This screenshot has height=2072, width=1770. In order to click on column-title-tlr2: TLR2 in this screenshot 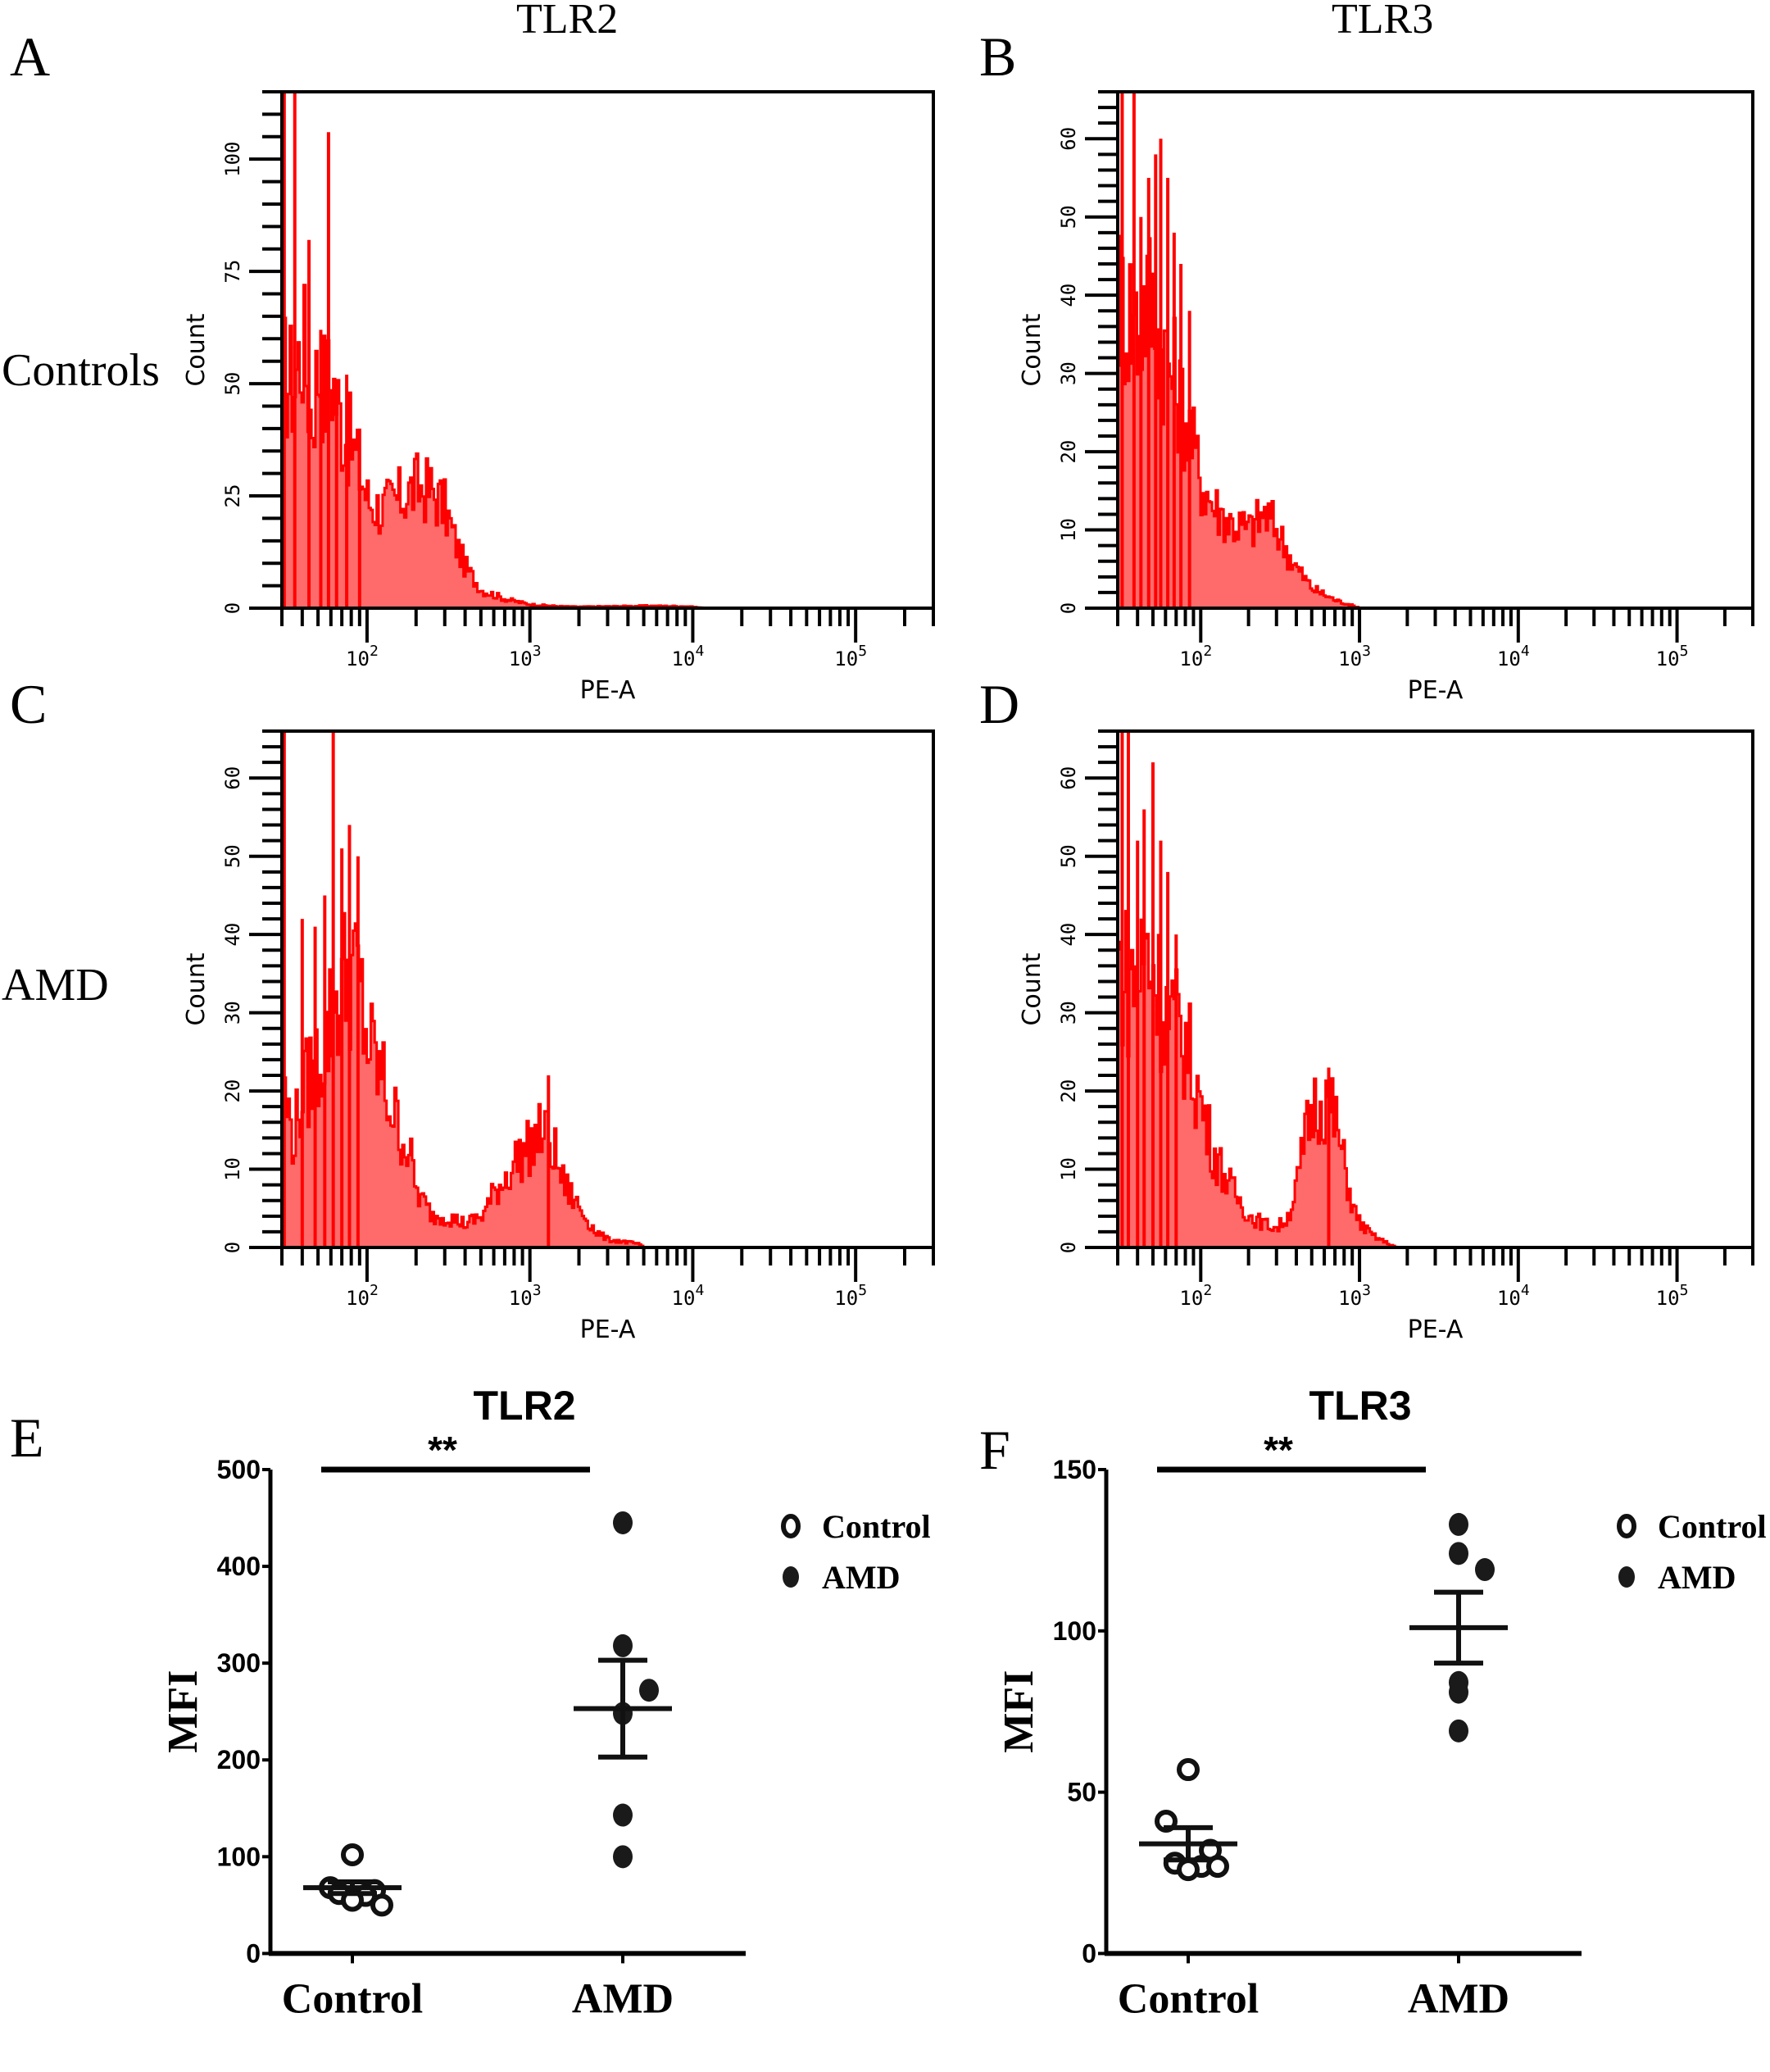, I will do `click(567, 21)`.